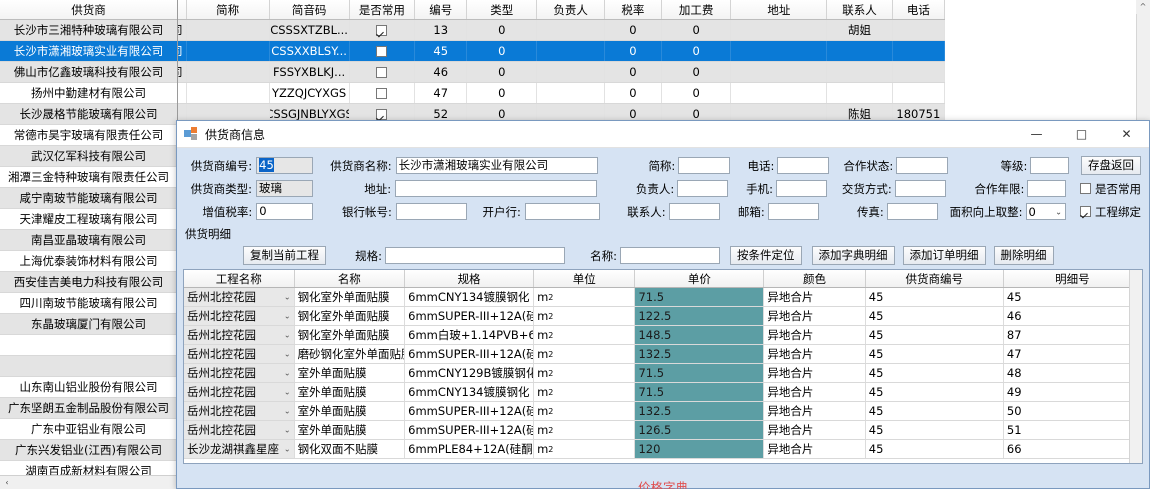 The height and width of the screenshot is (489, 1150). What do you see at coordinates (1073, 278) in the screenshot?
I see `dcol-header-detail-no: 明细号` at bounding box center [1073, 278].